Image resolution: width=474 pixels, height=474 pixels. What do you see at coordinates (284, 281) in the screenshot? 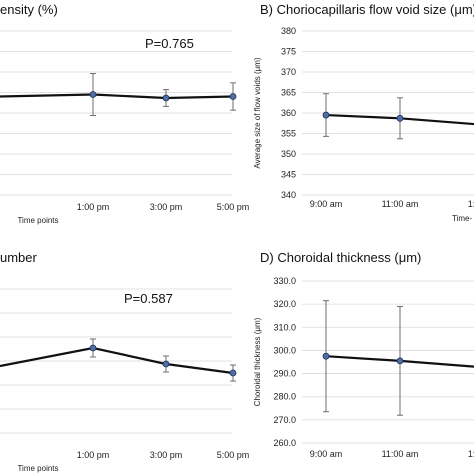
I see `y-tick-label: 330.0` at bounding box center [284, 281].